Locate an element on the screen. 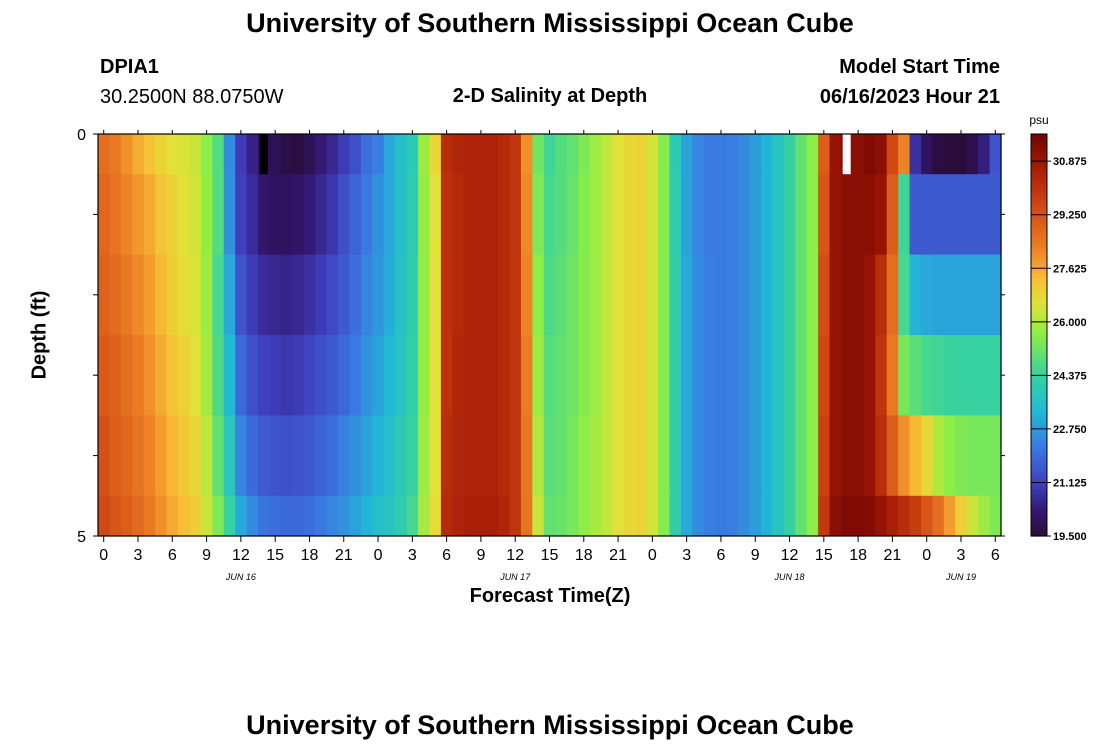 The height and width of the screenshot is (750, 1100). y-tick-label: 0 is located at coordinates (81, 135).